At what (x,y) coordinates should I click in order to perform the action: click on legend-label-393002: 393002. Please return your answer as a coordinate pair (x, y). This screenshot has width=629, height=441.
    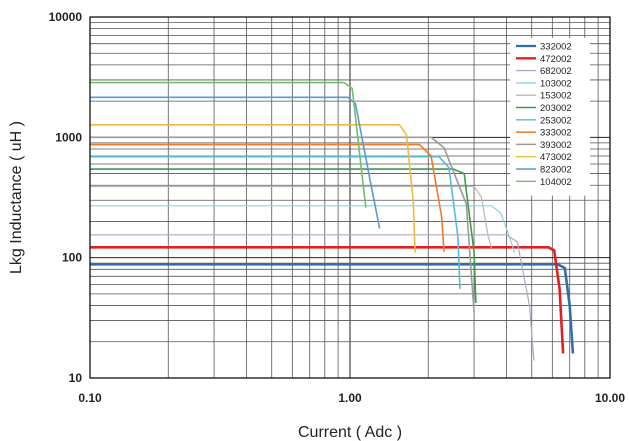
    Looking at the image, I should click on (556, 145).